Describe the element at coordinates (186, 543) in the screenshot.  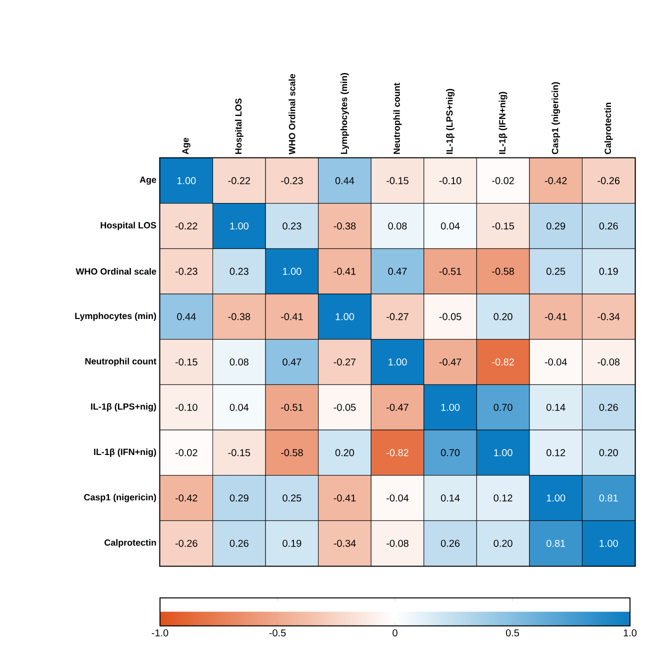
I see `data-label: -0.26` at that location.